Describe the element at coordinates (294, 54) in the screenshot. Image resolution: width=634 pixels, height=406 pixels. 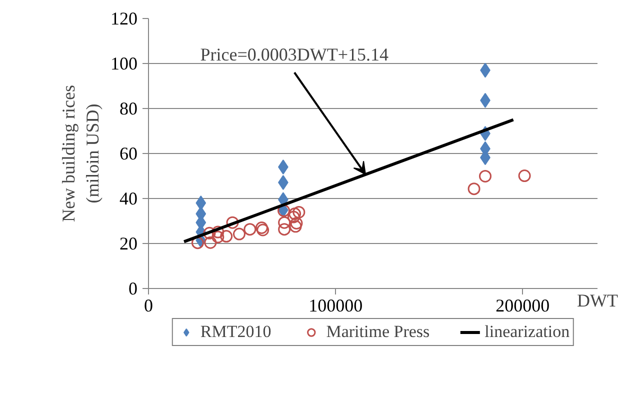
I see `annotation: Price=0.0003DWT+15.14` at that location.